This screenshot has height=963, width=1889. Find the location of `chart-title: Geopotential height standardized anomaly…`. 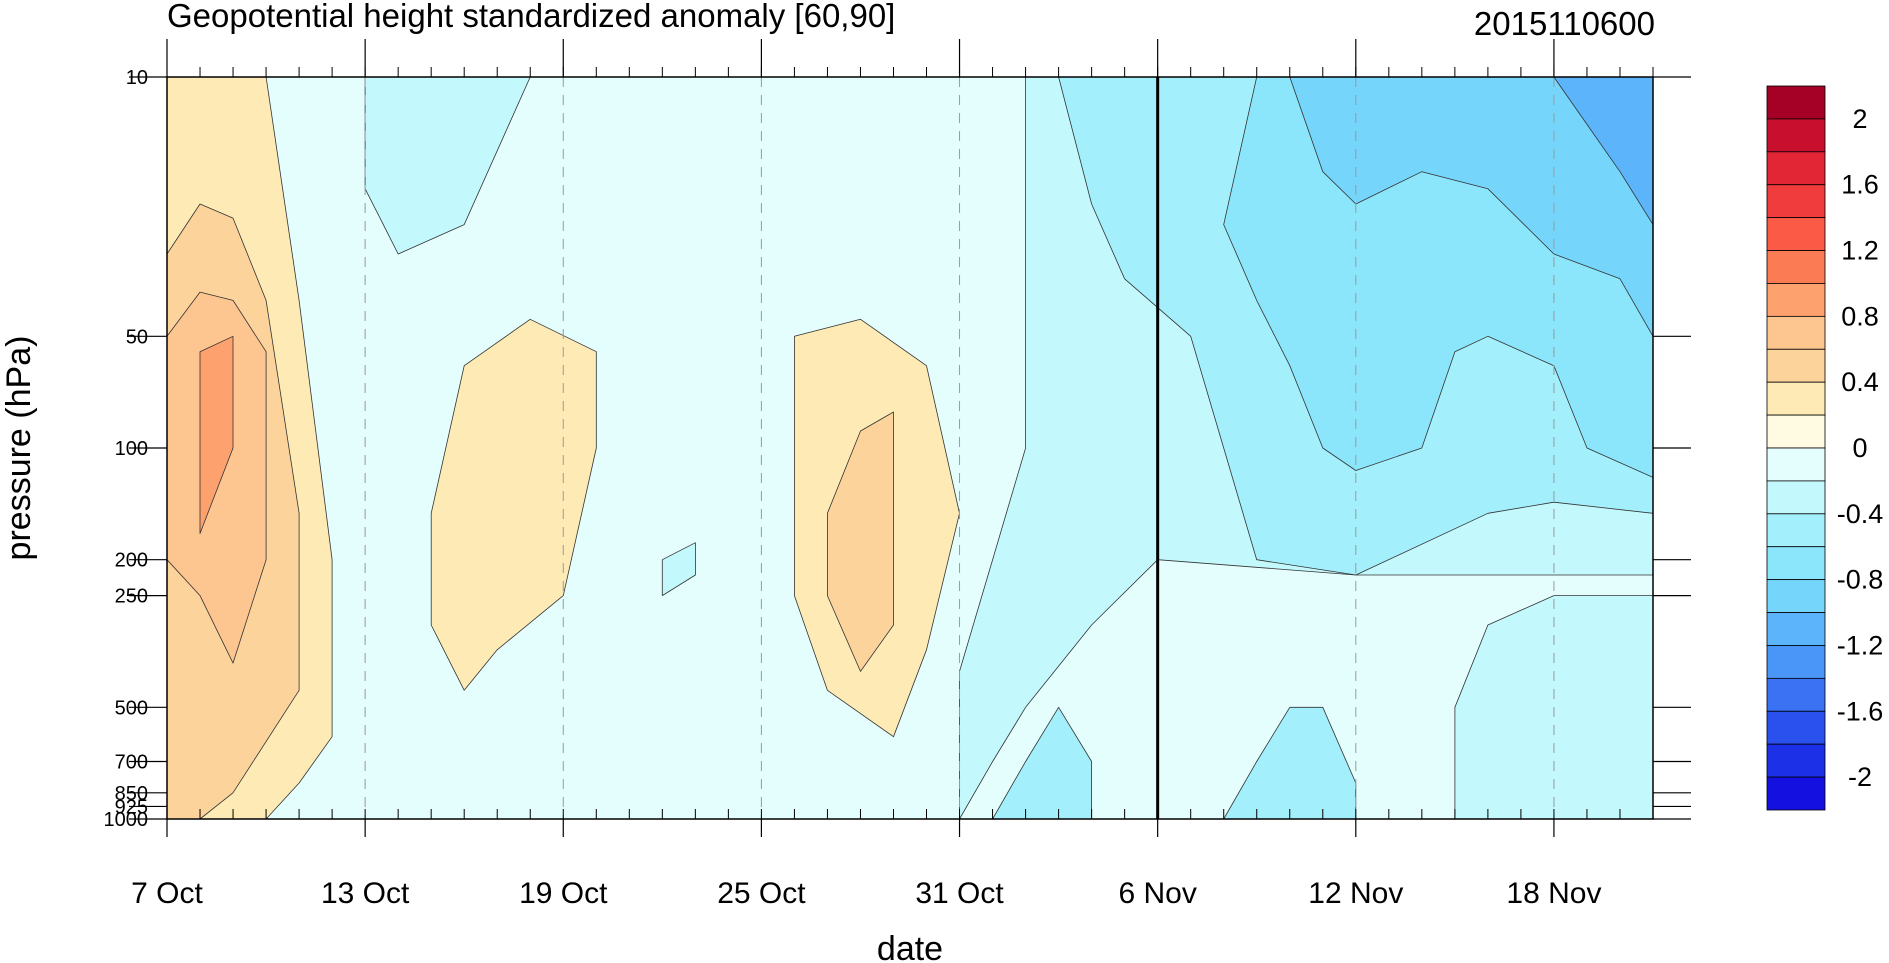

chart-title: Geopotential height standardized anomaly… is located at coordinates (531, 17).